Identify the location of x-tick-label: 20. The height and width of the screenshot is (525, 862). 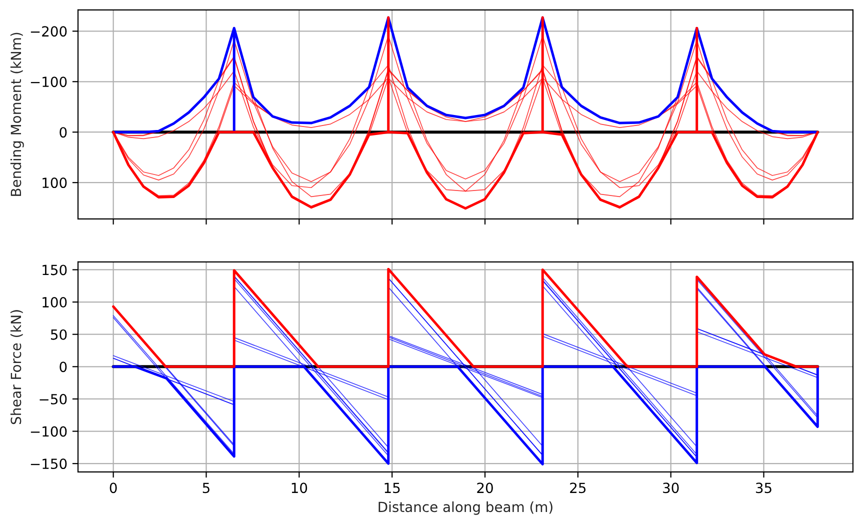
(485, 488).